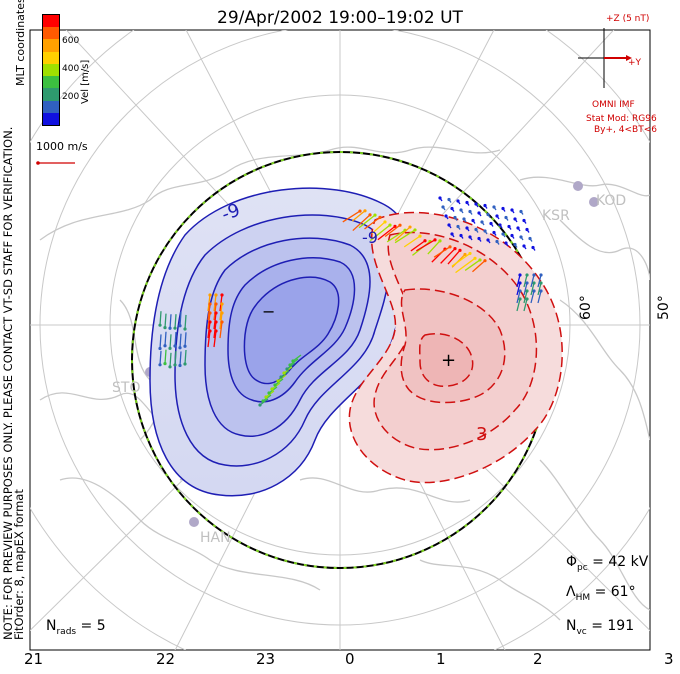  I want to click on imf-clock, so click(605, 58).